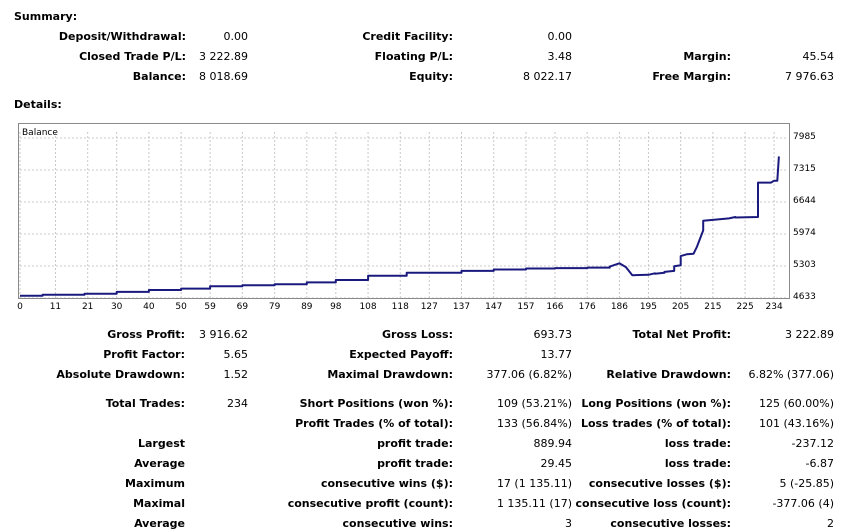  What do you see at coordinates (407, 36) in the screenshot?
I see `summary-label: Credit Facility:` at bounding box center [407, 36].